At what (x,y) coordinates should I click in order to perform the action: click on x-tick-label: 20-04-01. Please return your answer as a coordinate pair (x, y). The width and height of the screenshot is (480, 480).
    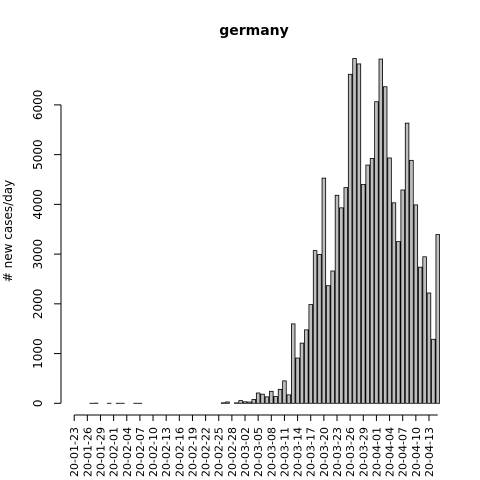
    Looking at the image, I should click on (376, 452).